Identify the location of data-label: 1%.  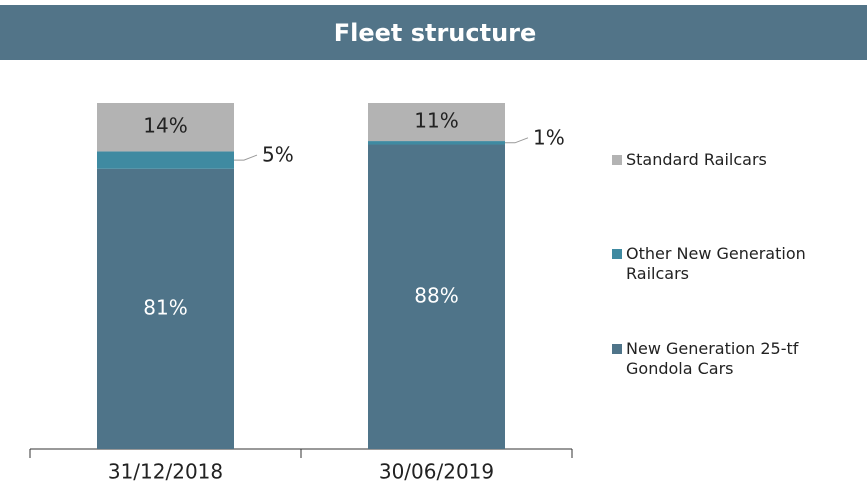
(549, 137).